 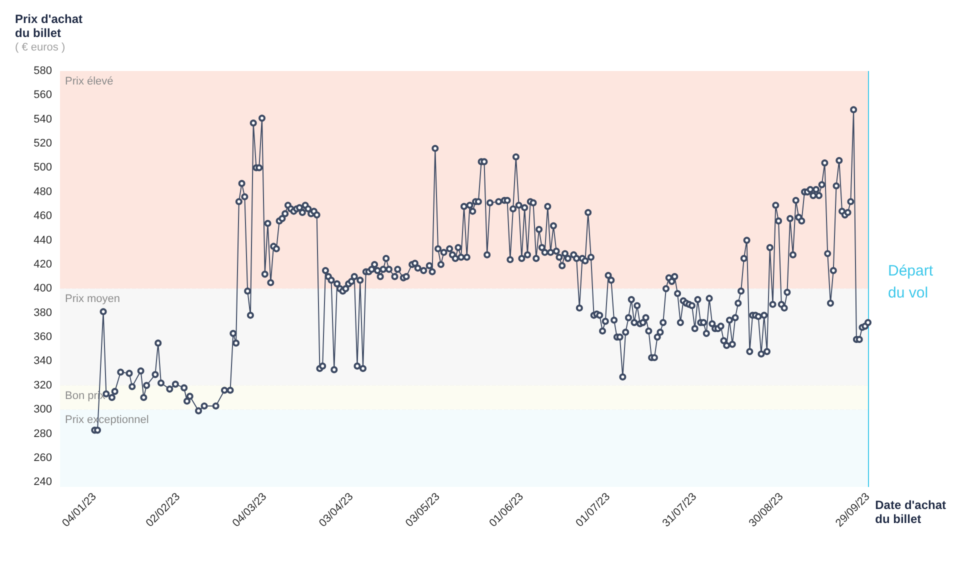 What do you see at coordinates (43, 288) in the screenshot?
I see `y-tick-label: 400` at bounding box center [43, 288].